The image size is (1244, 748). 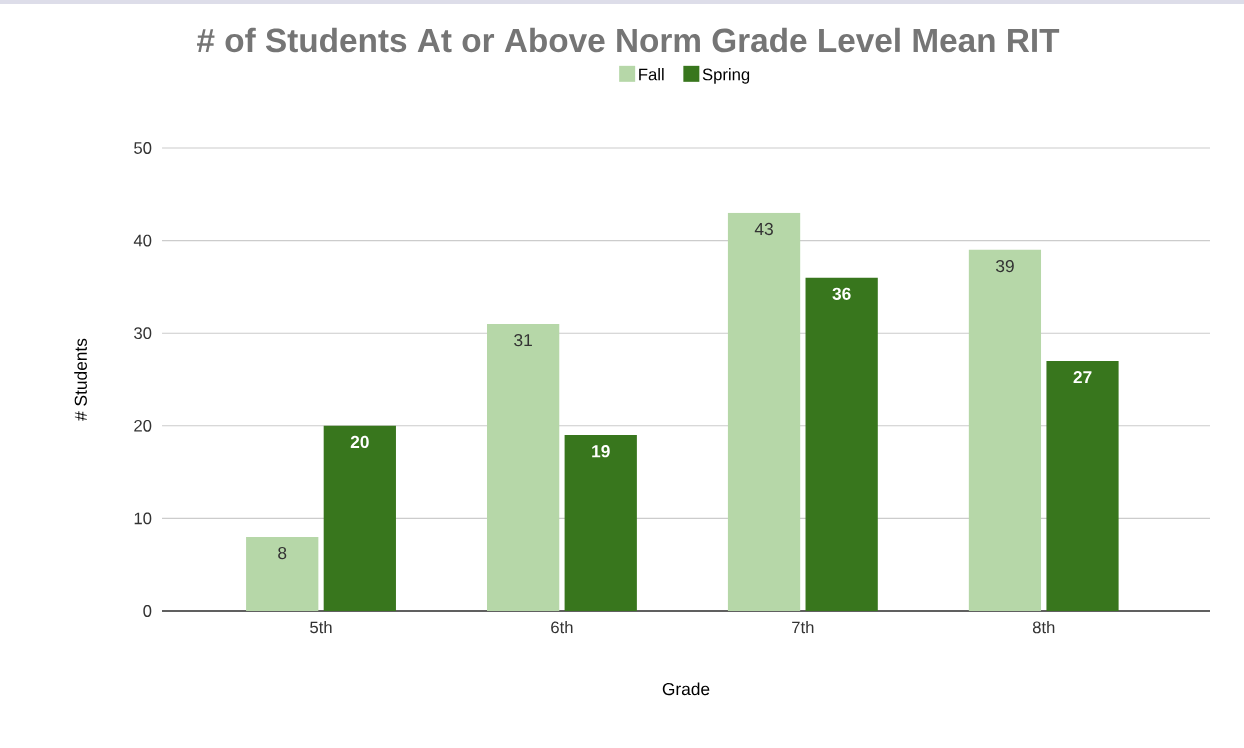 What do you see at coordinates (143, 148) in the screenshot?
I see `y-tick-label: 50` at bounding box center [143, 148].